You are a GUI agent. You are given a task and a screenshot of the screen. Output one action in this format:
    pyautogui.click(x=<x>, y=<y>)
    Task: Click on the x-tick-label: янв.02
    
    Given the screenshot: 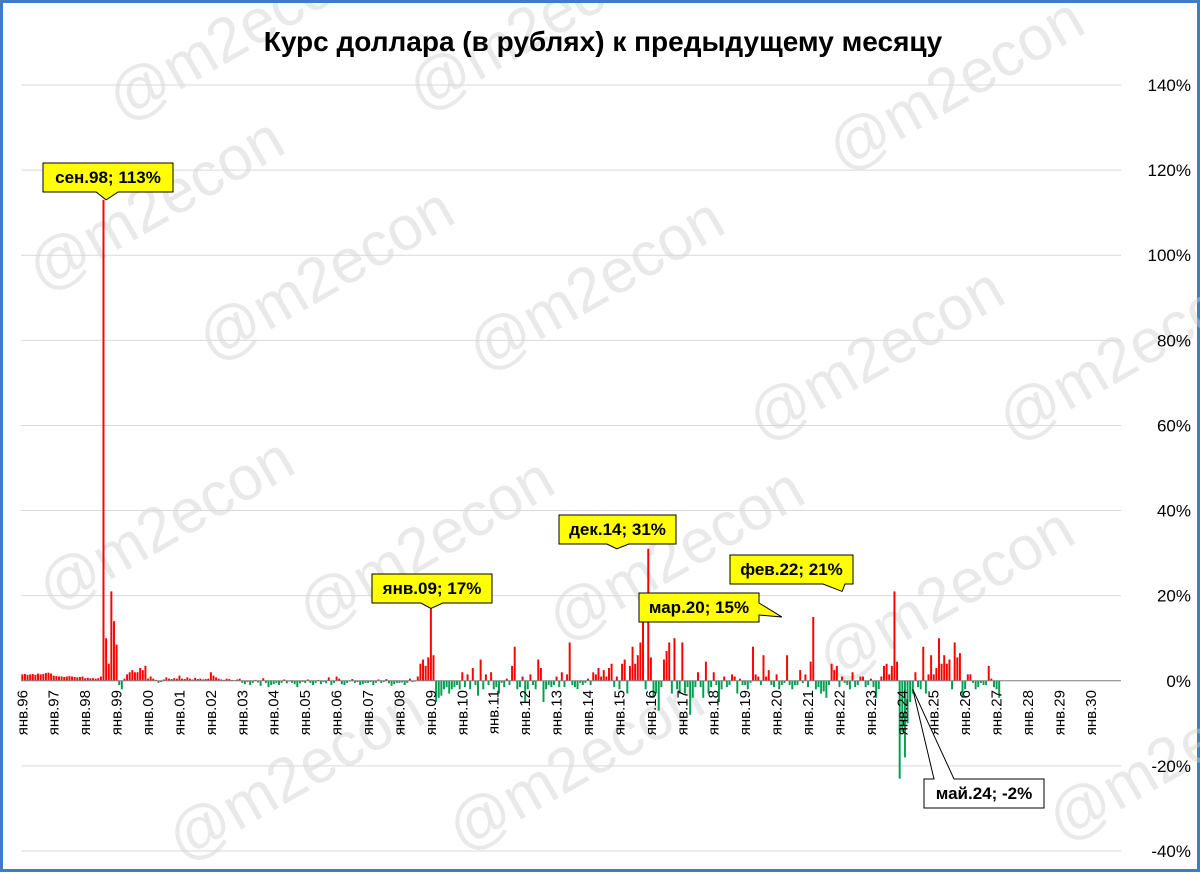 What is the action you would take?
    pyautogui.click(x=211, y=712)
    